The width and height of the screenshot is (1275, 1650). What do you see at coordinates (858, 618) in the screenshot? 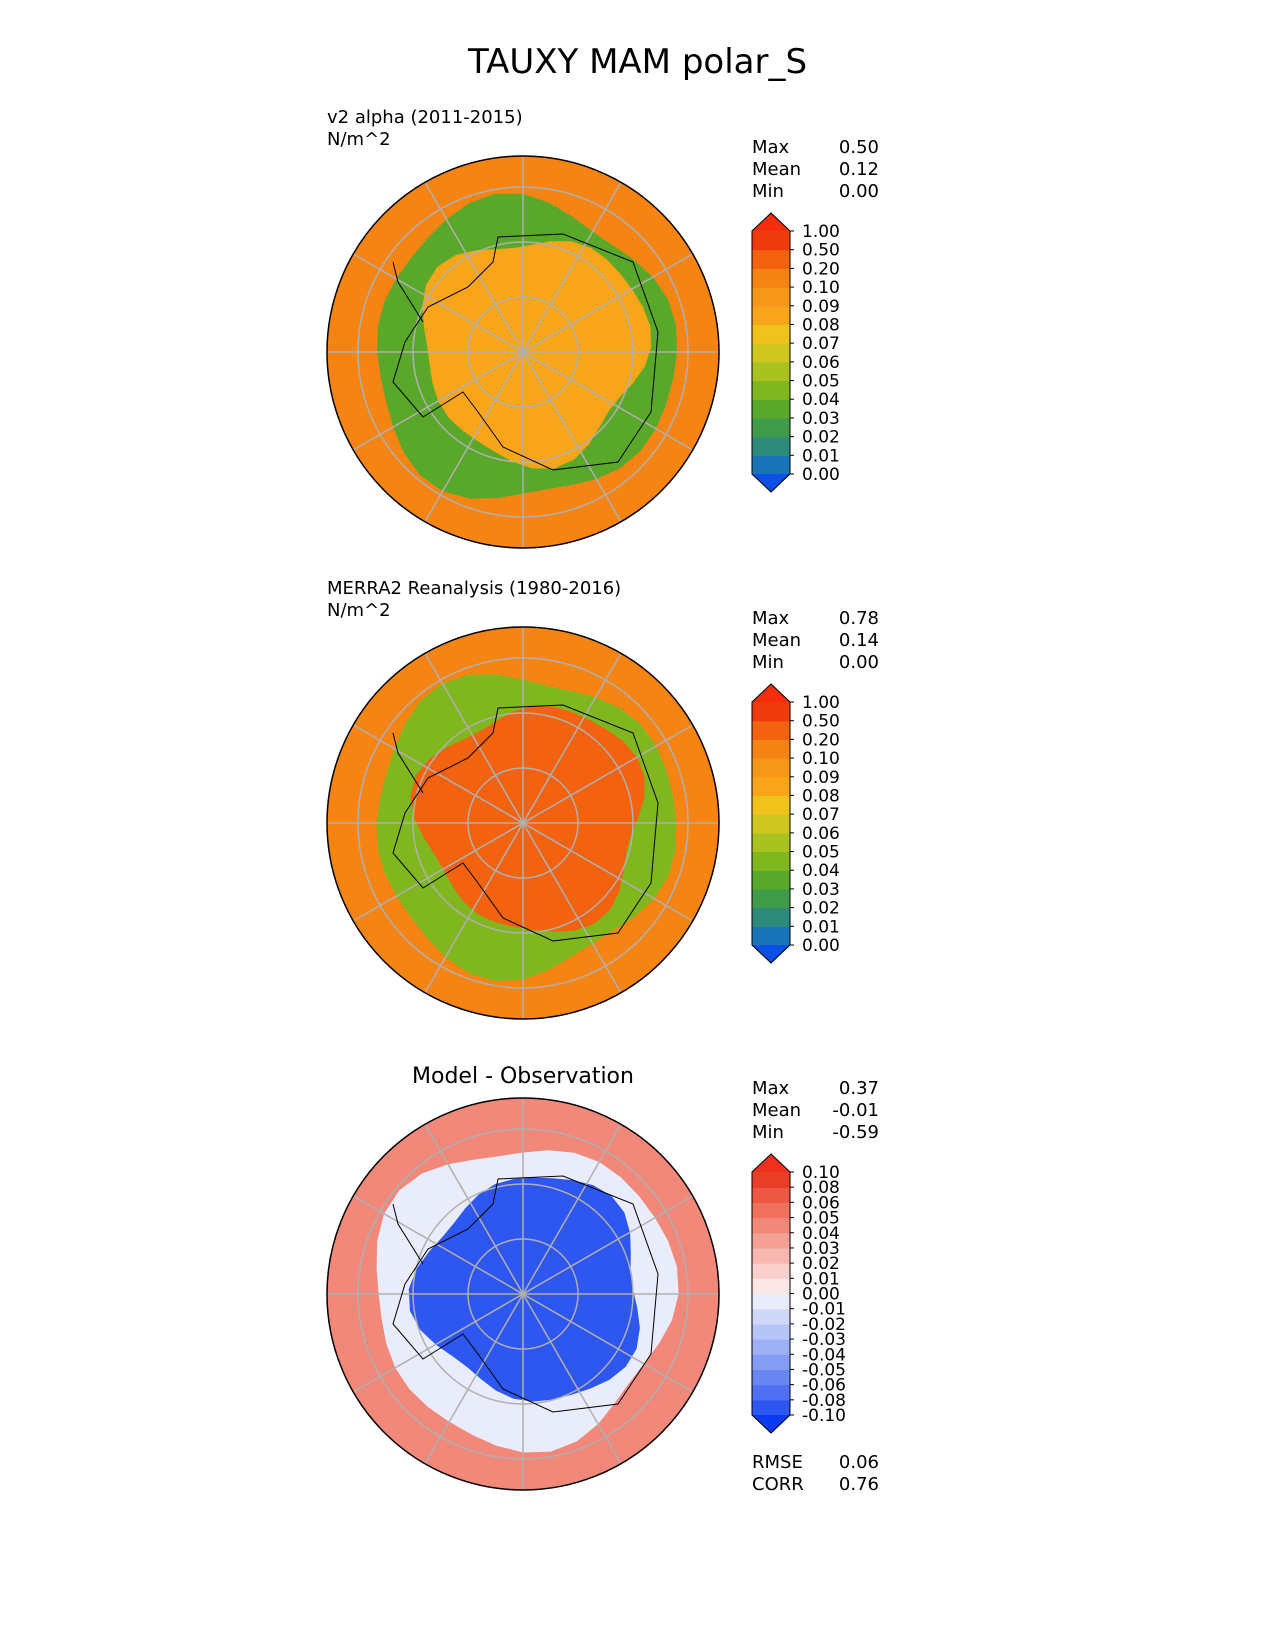
I see `stat-value: 0.78` at bounding box center [858, 618].